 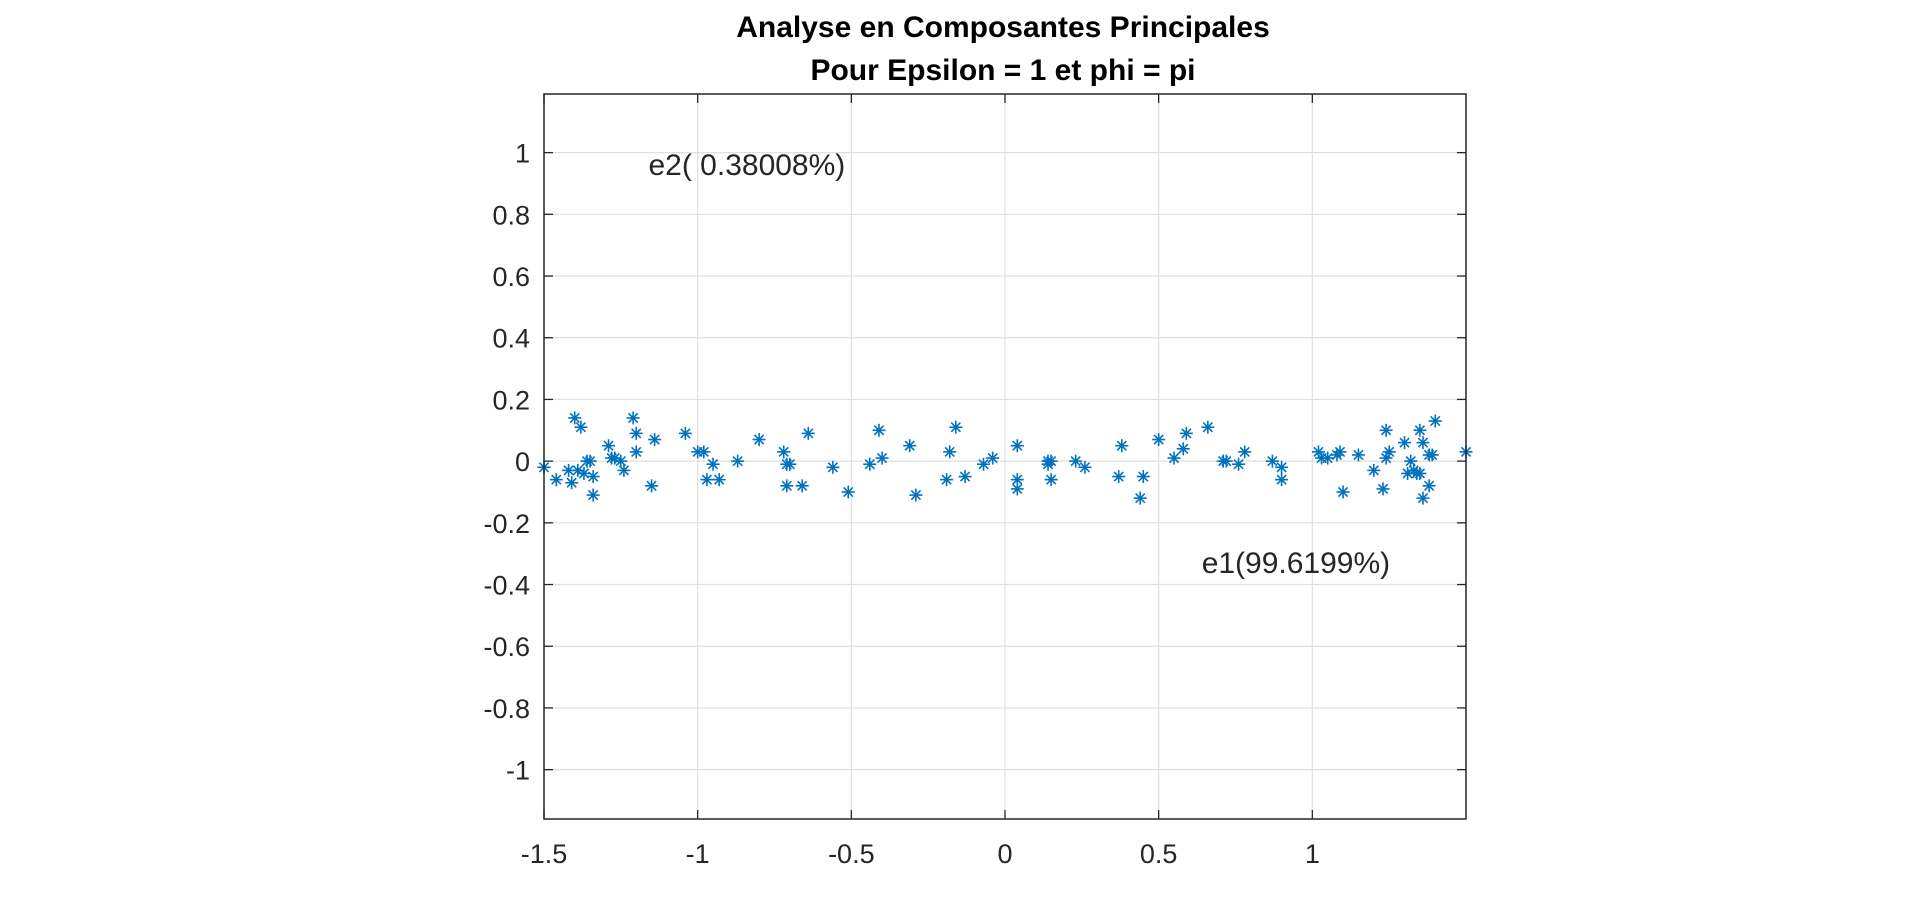 I want to click on annotation-e2: e2( 0.38008%), so click(x=746, y=165).